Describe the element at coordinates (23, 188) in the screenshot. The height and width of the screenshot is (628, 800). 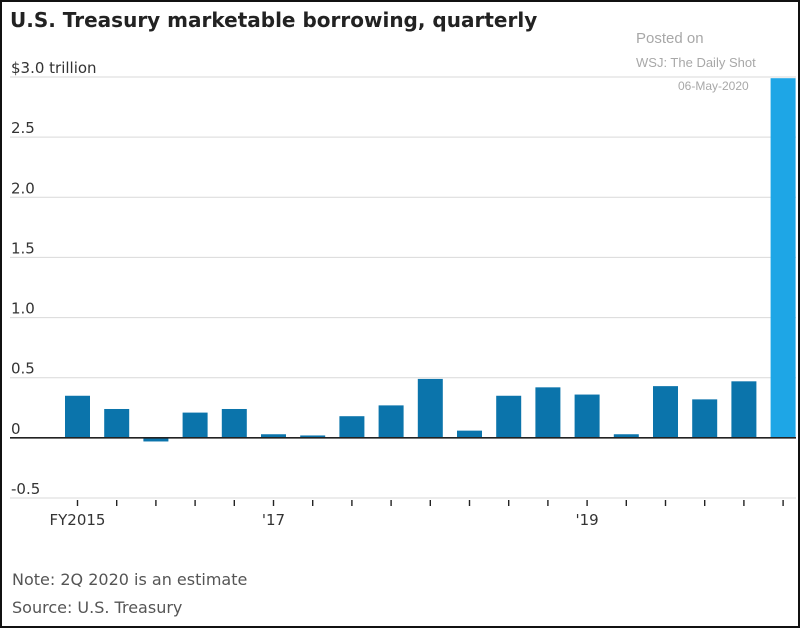
I see `y-tick-label: 2.0` at that location.